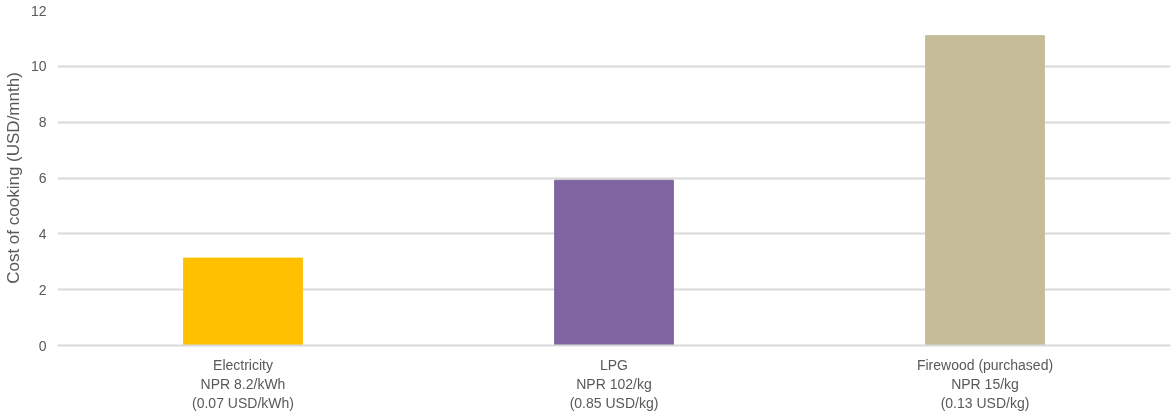 Image resolution: width=1175 pixels, height=413 pixels. What do you see at coordinates (42, 345) in the screenshot?
I see `y-tick-label: 0` at bounding box center [42, 345].